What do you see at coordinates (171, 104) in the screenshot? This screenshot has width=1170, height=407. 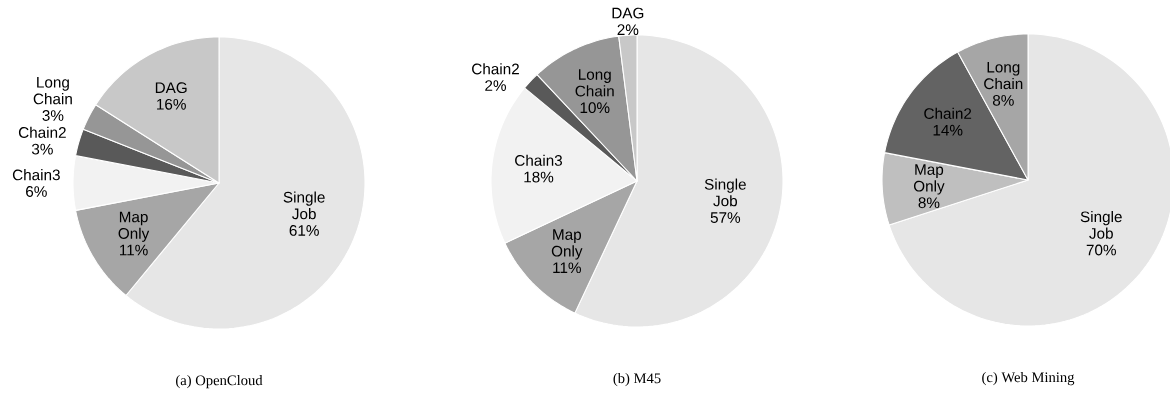 I see `data-label: 16%` at bounding box center [171, 104].